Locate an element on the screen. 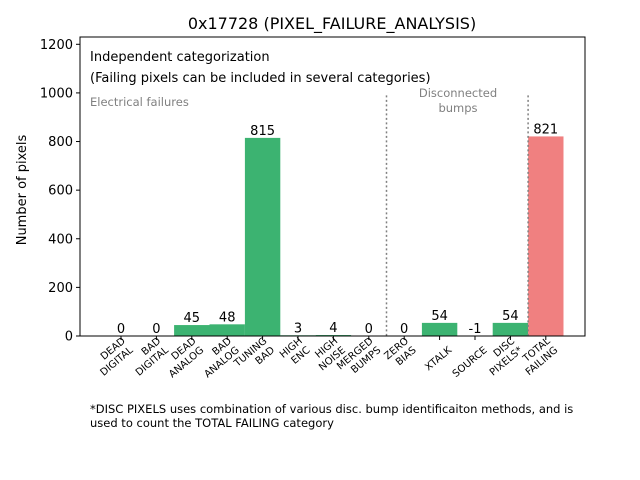  value-label-11: 54 is located at coordinates (510, 316).